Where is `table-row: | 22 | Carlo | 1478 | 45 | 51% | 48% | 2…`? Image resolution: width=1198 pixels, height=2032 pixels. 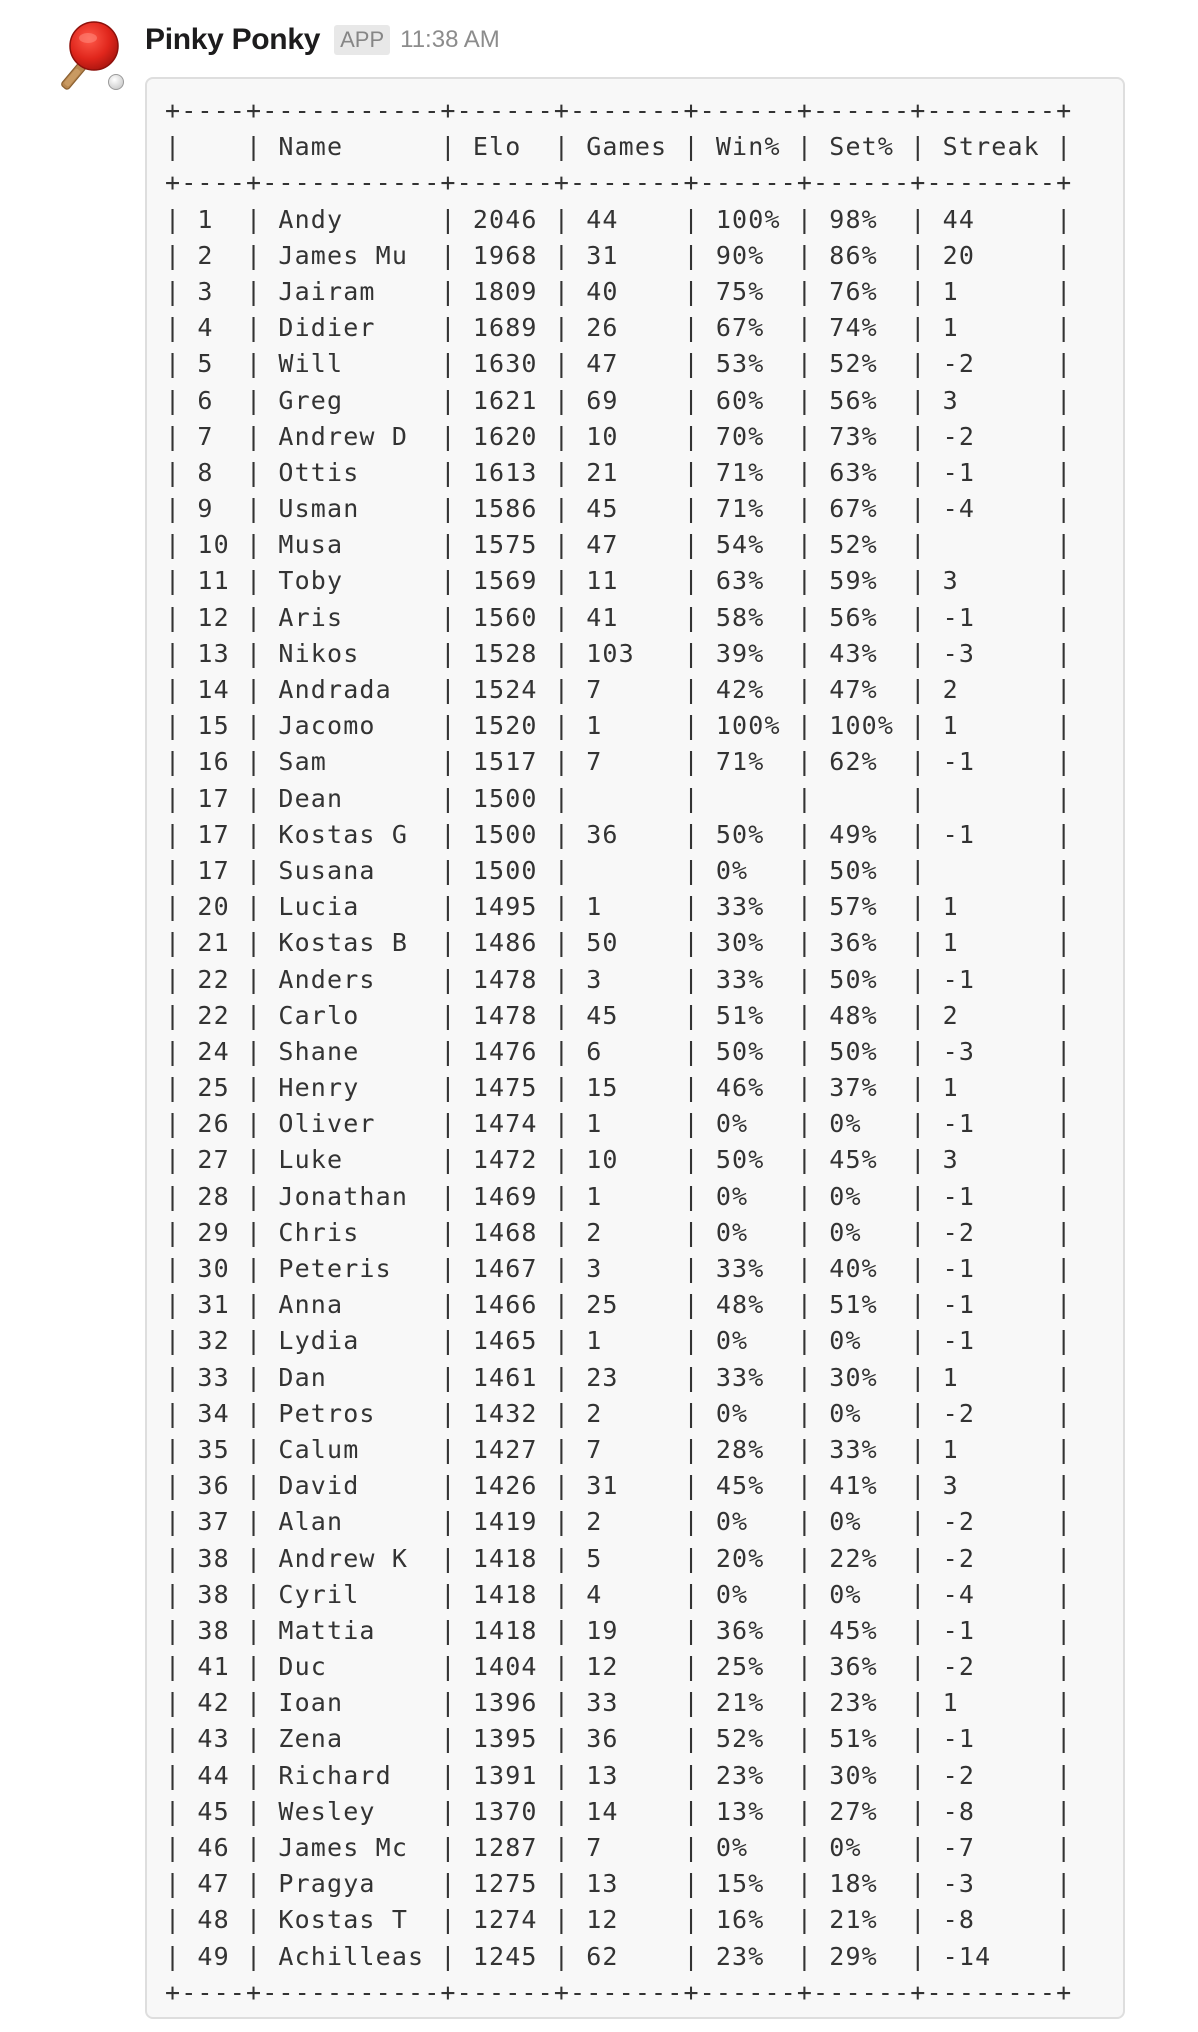
table-row: | 22 | Carlo | 1478 | 45 | 51% | 48% | 2… is located at coordinates (619, 1015).